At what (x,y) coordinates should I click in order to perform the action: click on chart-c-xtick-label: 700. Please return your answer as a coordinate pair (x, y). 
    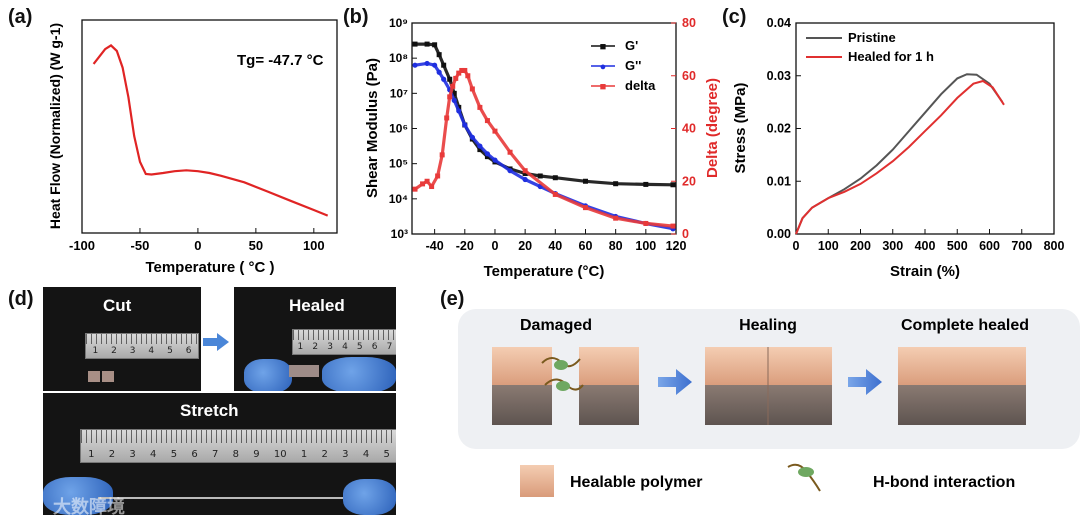
    Looking at the image, I should click on (1021, 246).